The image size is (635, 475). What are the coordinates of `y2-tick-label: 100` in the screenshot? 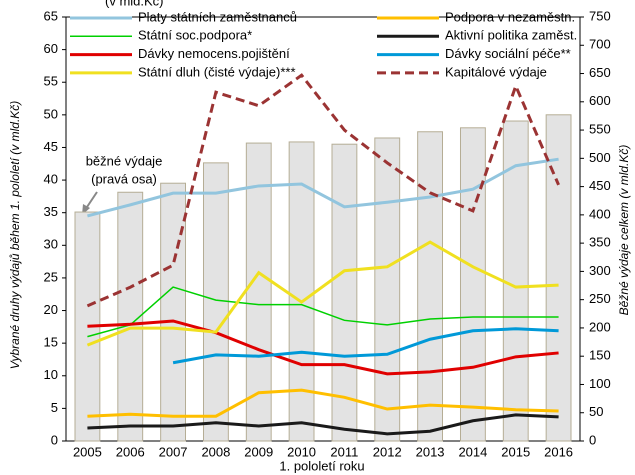 It's located at (600, 383).